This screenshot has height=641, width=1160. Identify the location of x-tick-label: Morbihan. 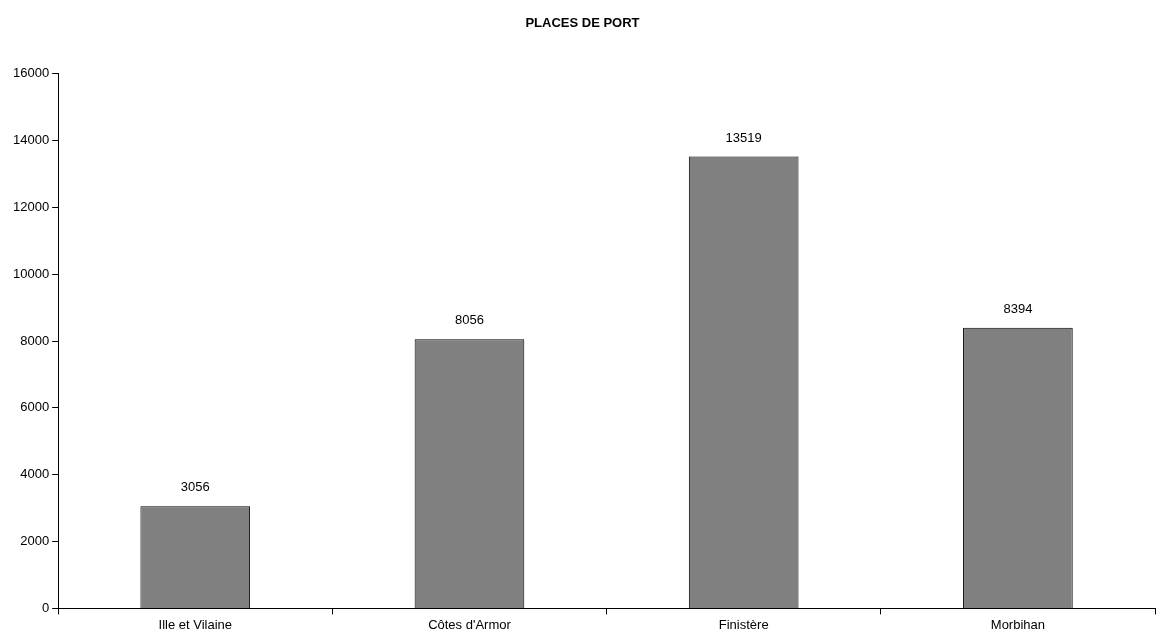
(1017, 624).